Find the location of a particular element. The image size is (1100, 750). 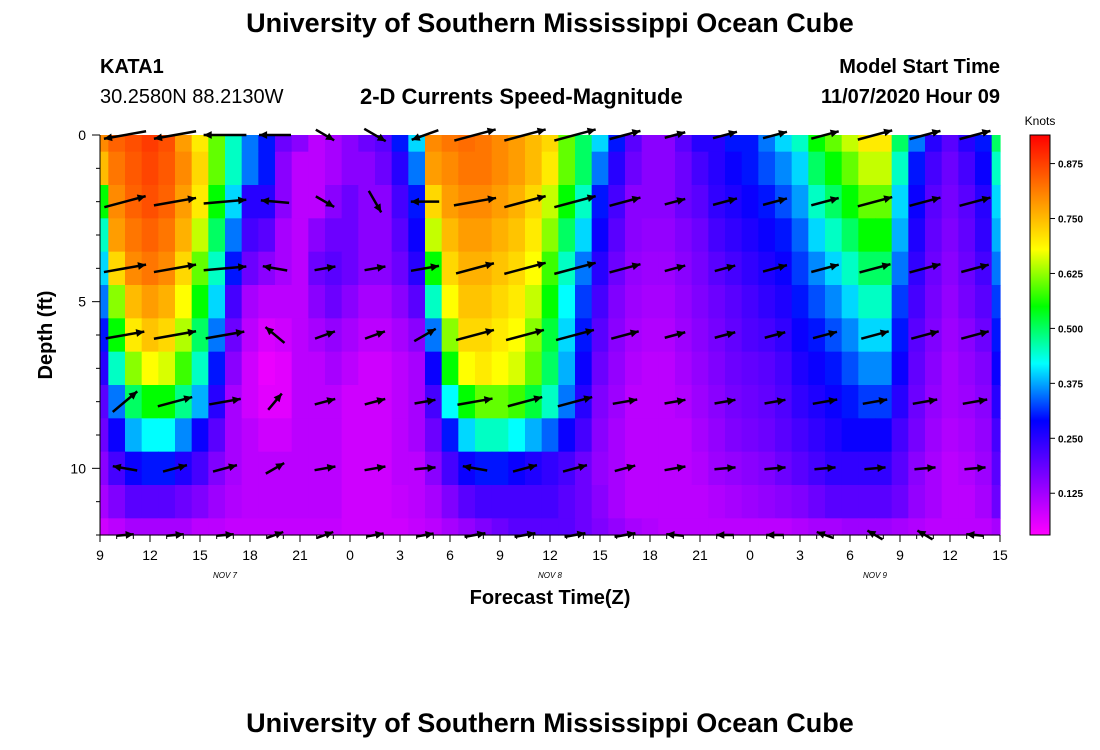

x-tick-label: 18 is located at coordinates (250, 555).